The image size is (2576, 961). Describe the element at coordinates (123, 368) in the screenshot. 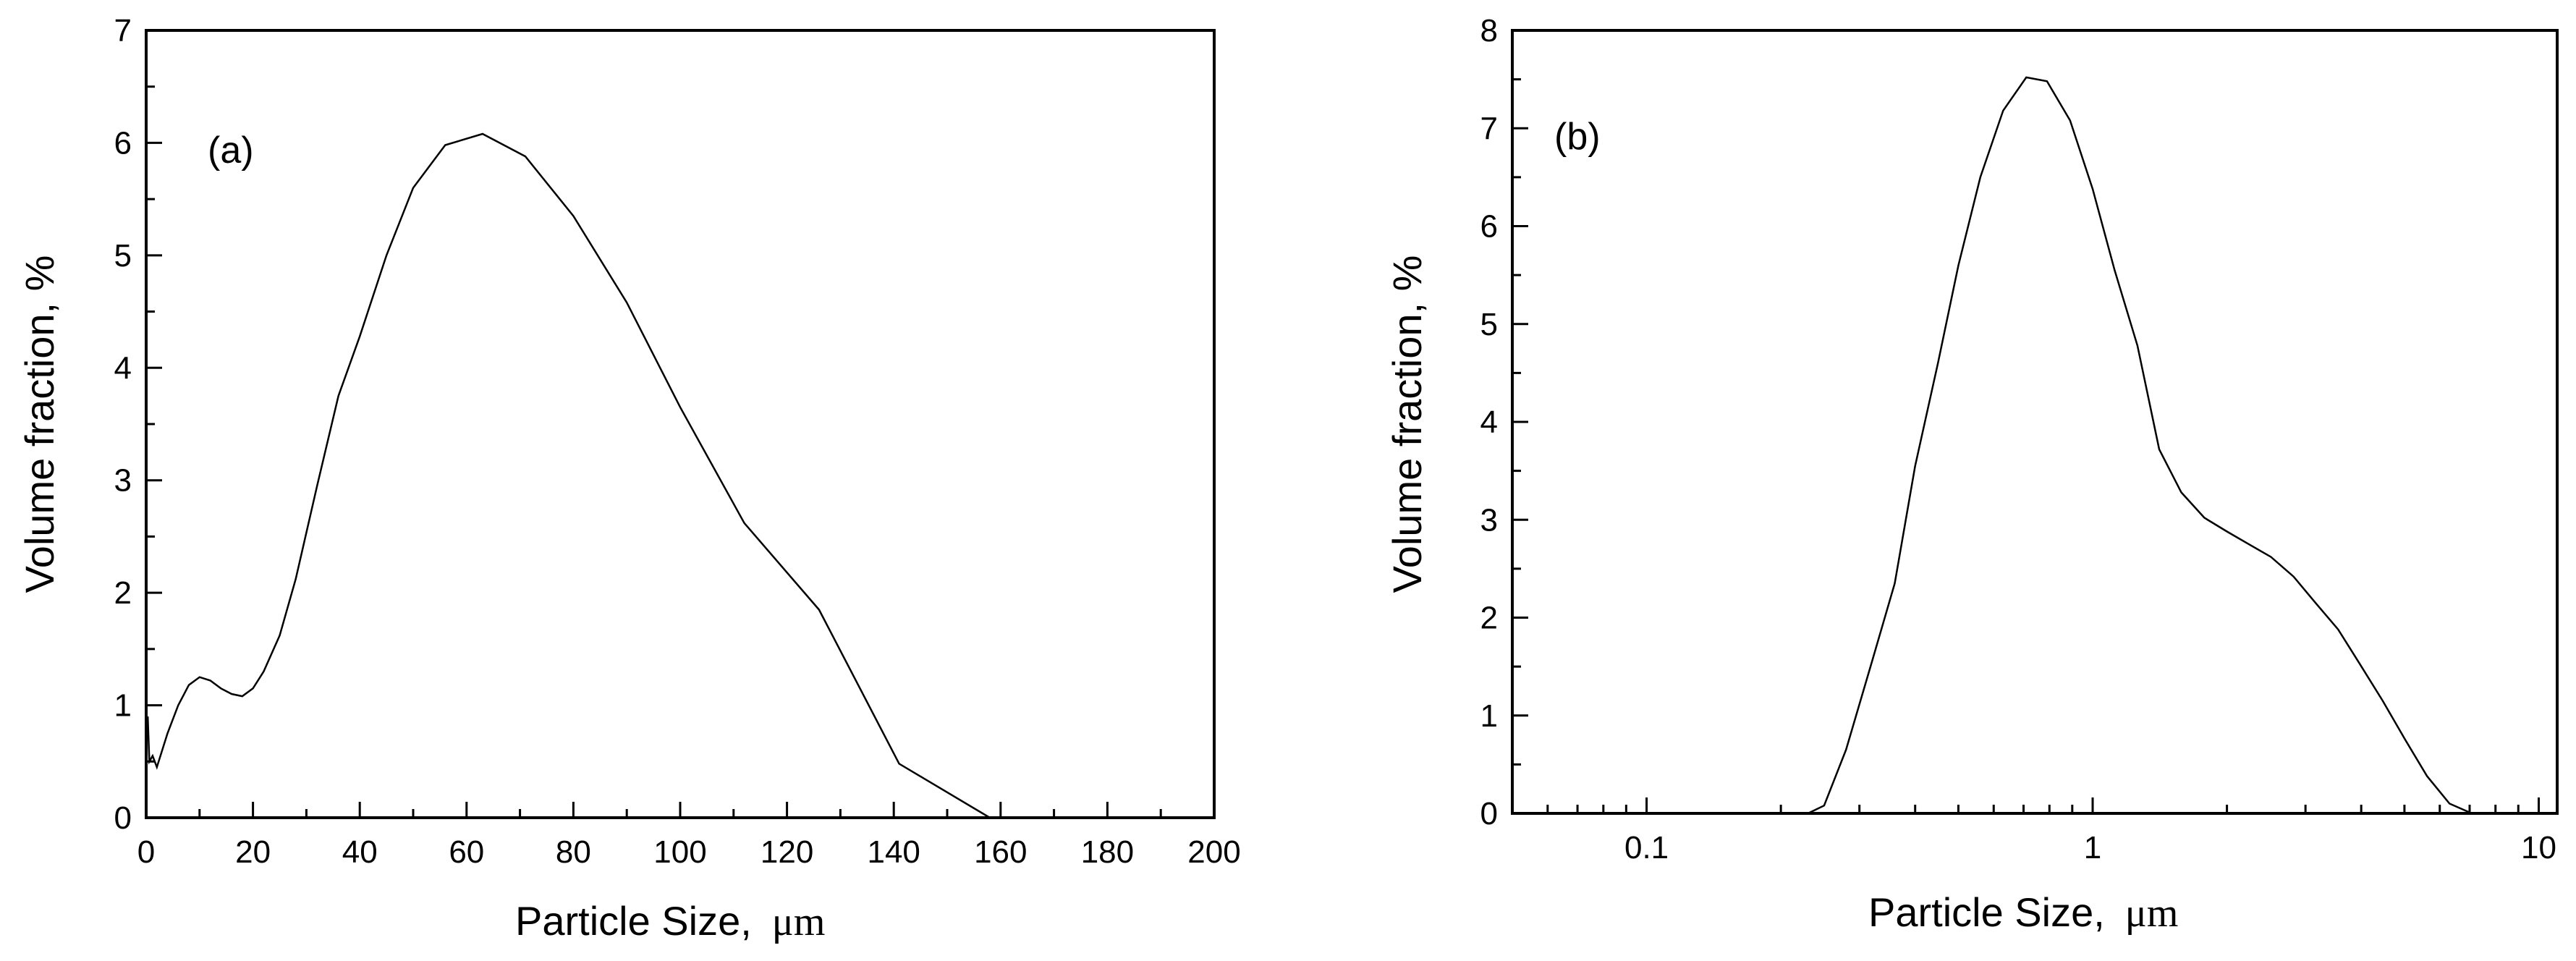

I see `panel-a-y-tick-label: 4` at that location.